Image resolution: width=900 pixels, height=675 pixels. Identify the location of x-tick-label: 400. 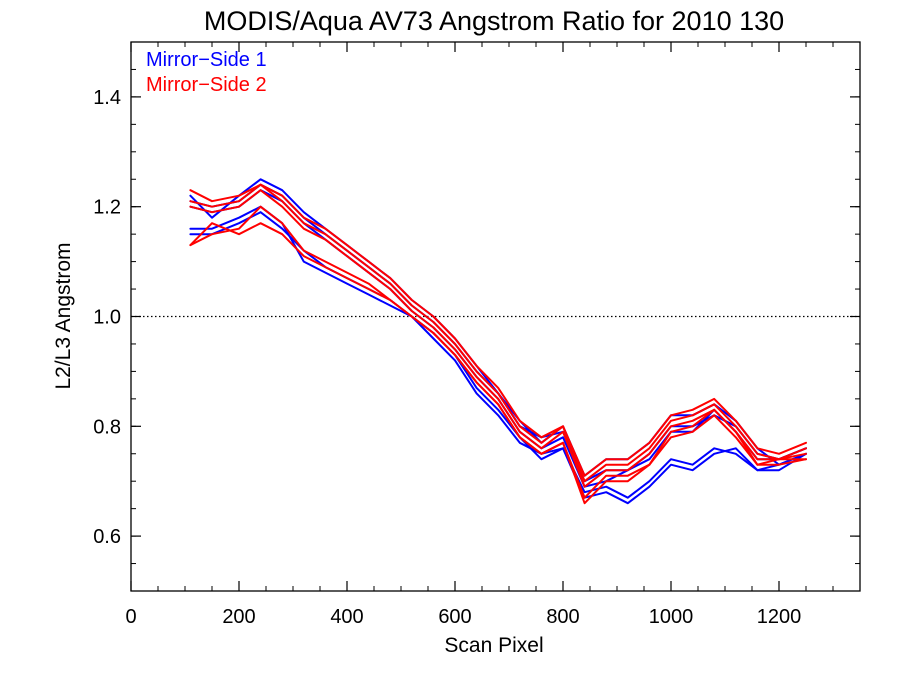
(346, 617).